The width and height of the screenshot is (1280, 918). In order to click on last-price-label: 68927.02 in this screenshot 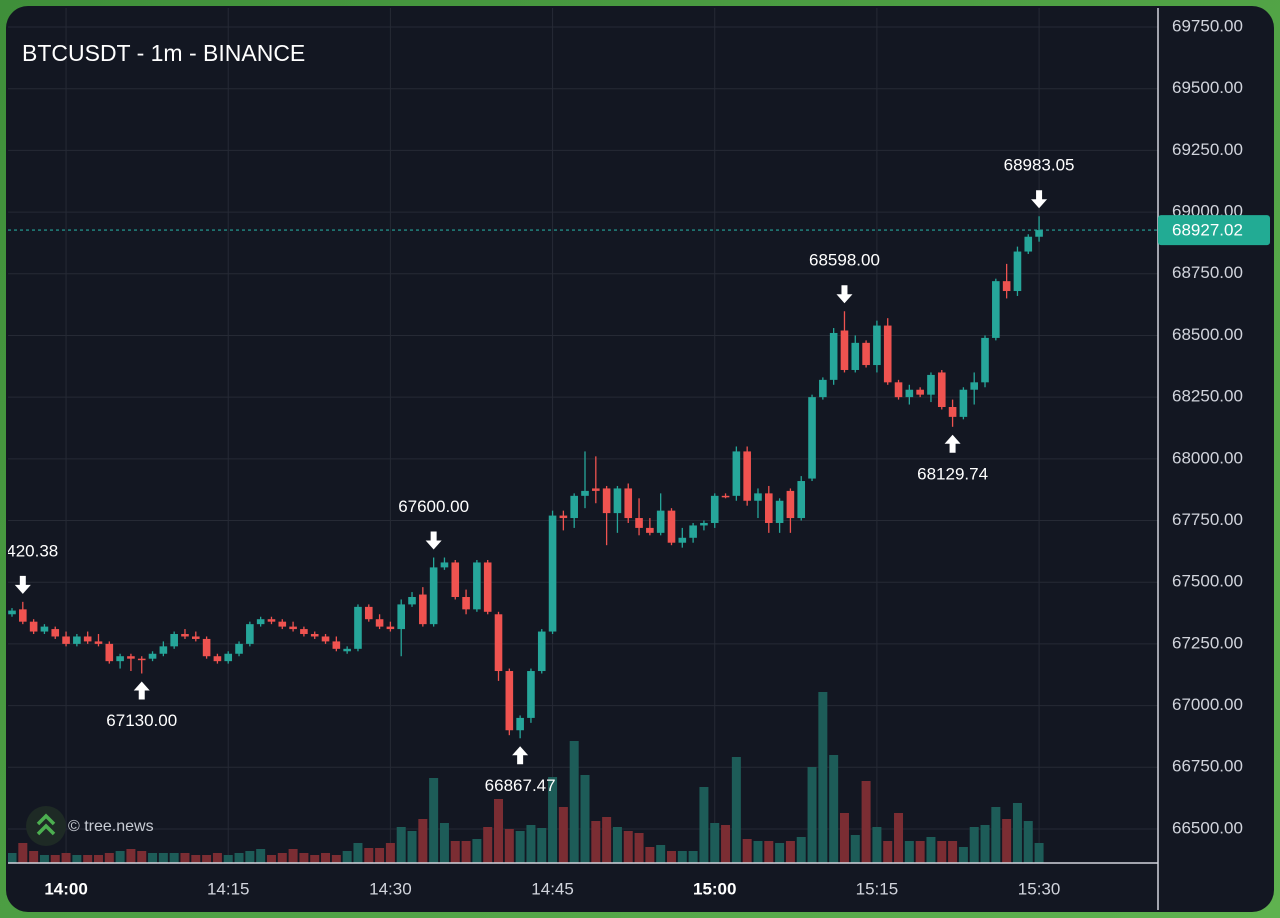, I will do `click(1207, 230)`.